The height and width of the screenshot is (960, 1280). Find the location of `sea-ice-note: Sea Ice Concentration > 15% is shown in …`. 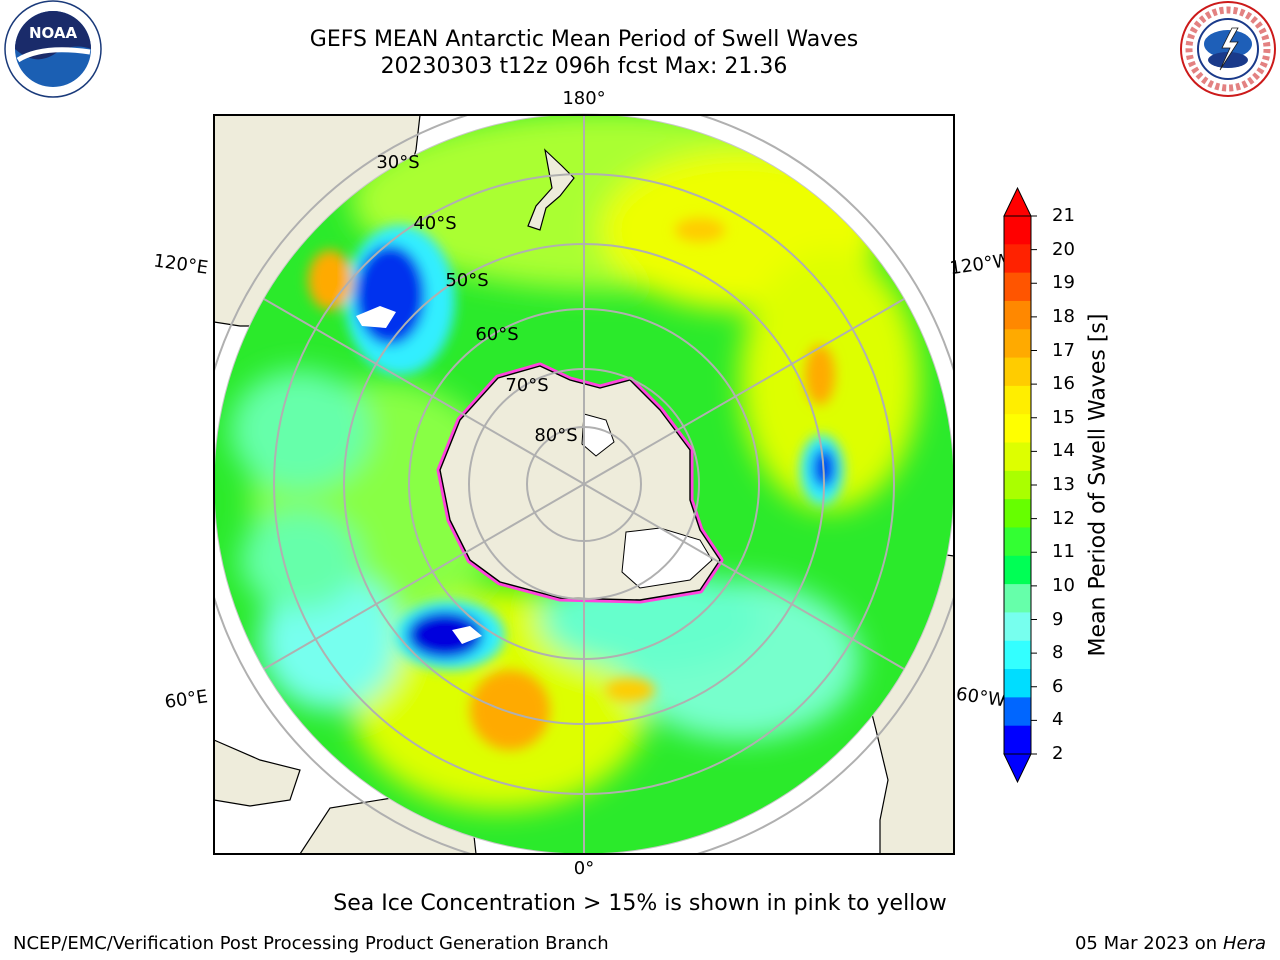

sea-ice-note: Sea Ice Concentration > 15% is shown in … is located at coordinates (640, 903).